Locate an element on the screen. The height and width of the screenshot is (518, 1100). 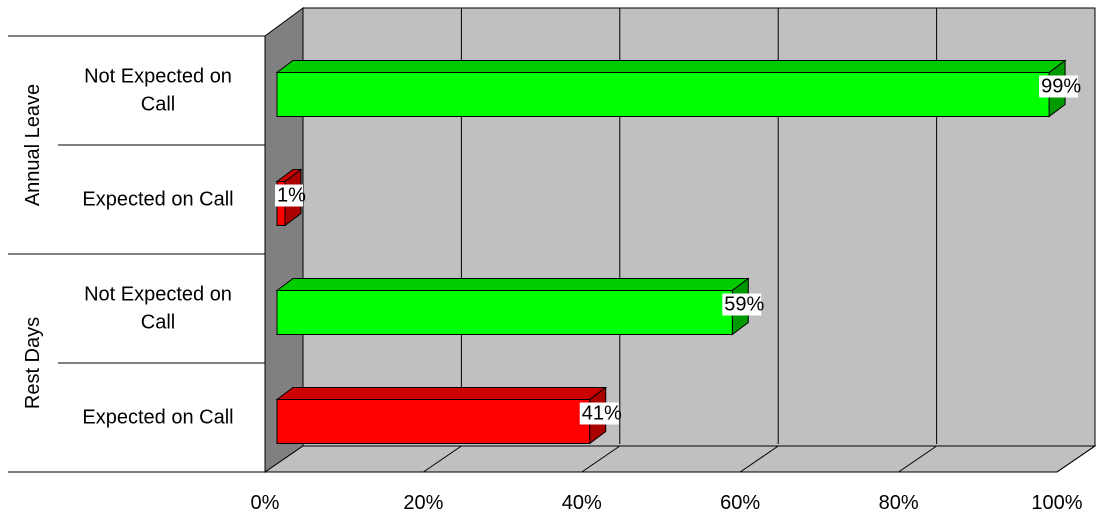
x-tick-label: 80% is located at coordinates (899, 503).